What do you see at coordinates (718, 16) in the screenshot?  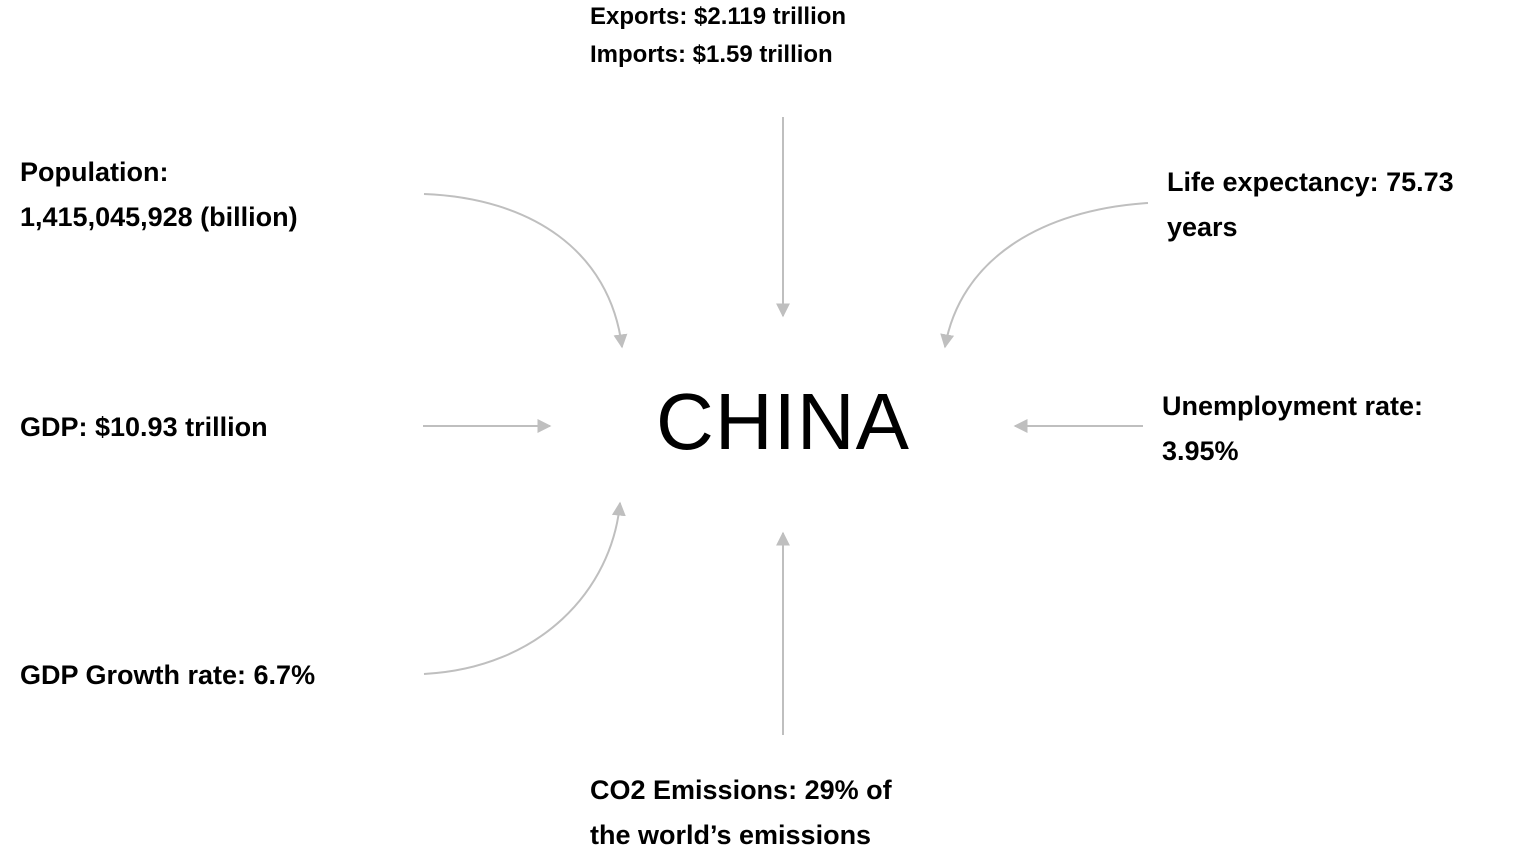 I see `exports-label: Exports: $2.119 trillion` at bounding box center [718, 16].